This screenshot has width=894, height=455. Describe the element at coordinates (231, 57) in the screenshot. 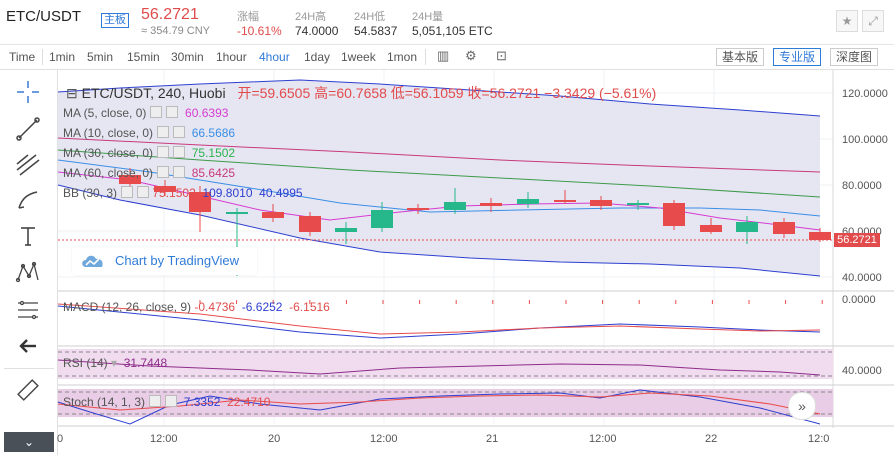

I see `tf-1hour: 1hour` at that location.